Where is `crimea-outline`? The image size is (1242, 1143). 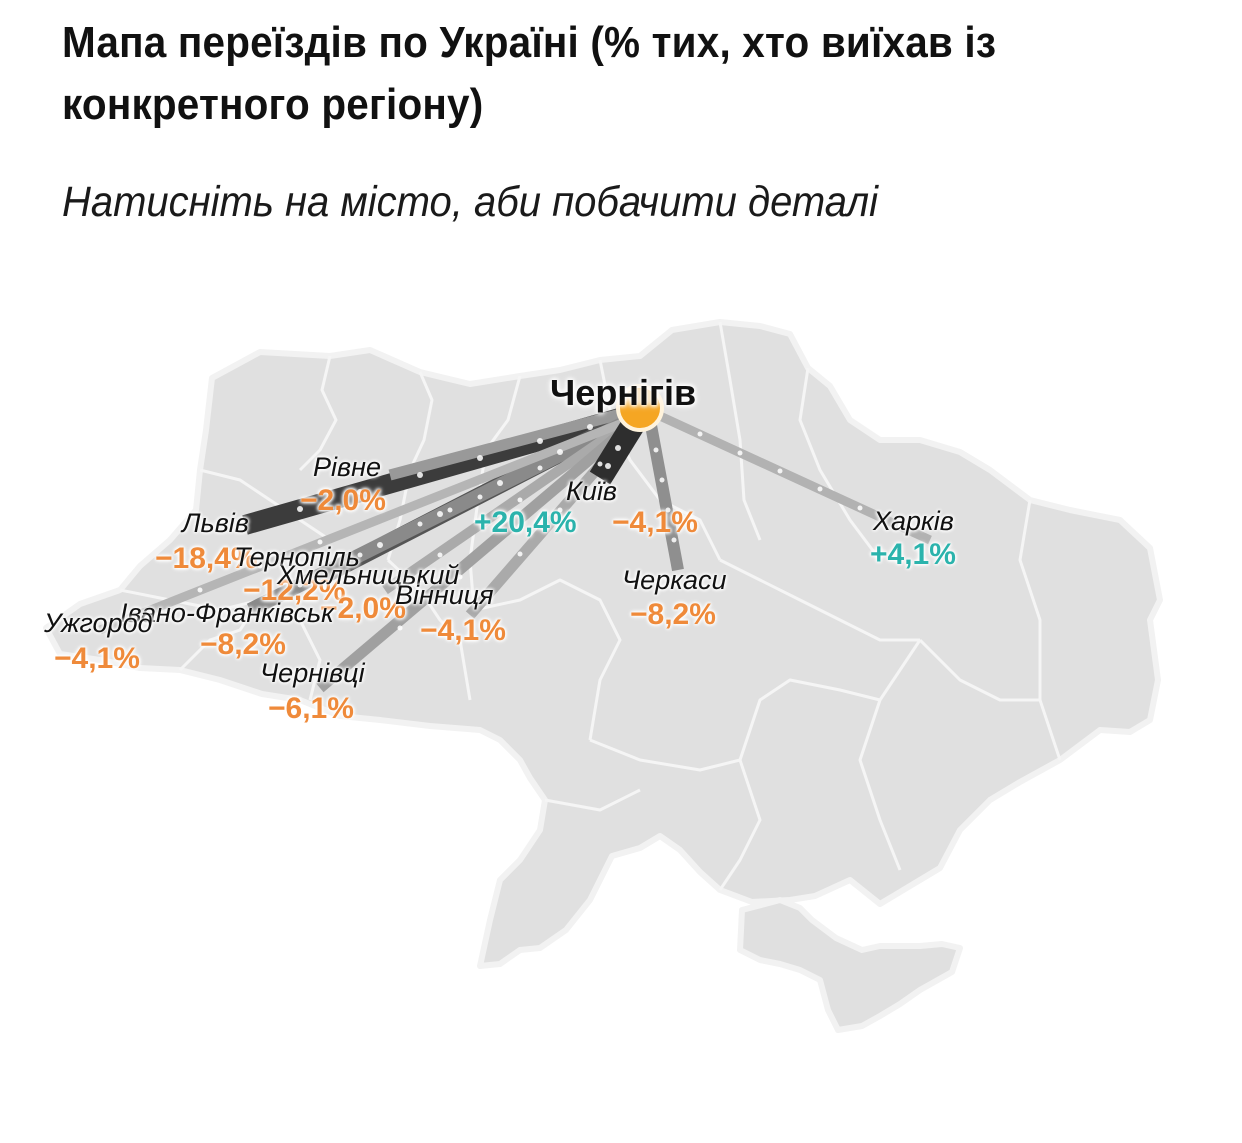
crimea-outline is located at coordinates (850, 965).